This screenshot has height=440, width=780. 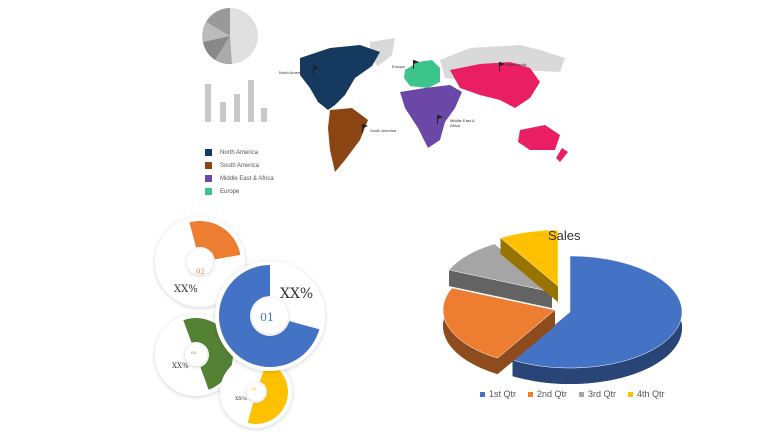 What do you see at coordinates (180, 366) in the screenshot?
I see `item-3-value: XX%` at bounding box center [180, 366].